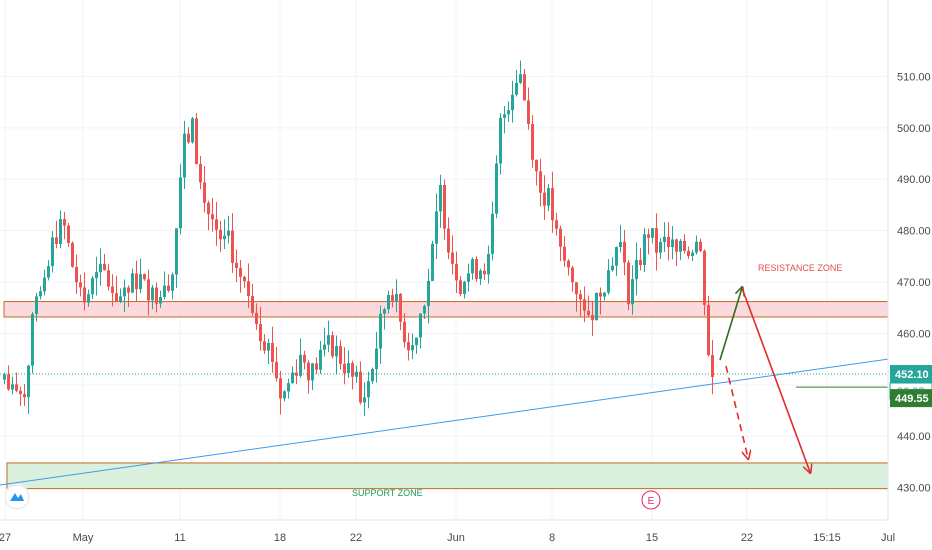  Describe the element at coordinates (911, 374) in the screenshot. I see `last-price-badge` at that location.